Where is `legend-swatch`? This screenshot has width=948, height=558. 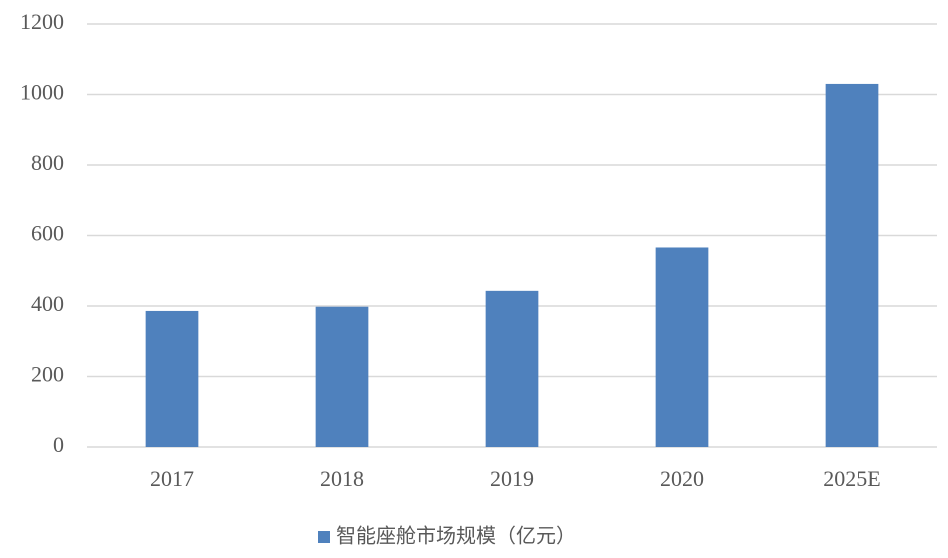 legend-swatch is located at coordinates (324, 537).